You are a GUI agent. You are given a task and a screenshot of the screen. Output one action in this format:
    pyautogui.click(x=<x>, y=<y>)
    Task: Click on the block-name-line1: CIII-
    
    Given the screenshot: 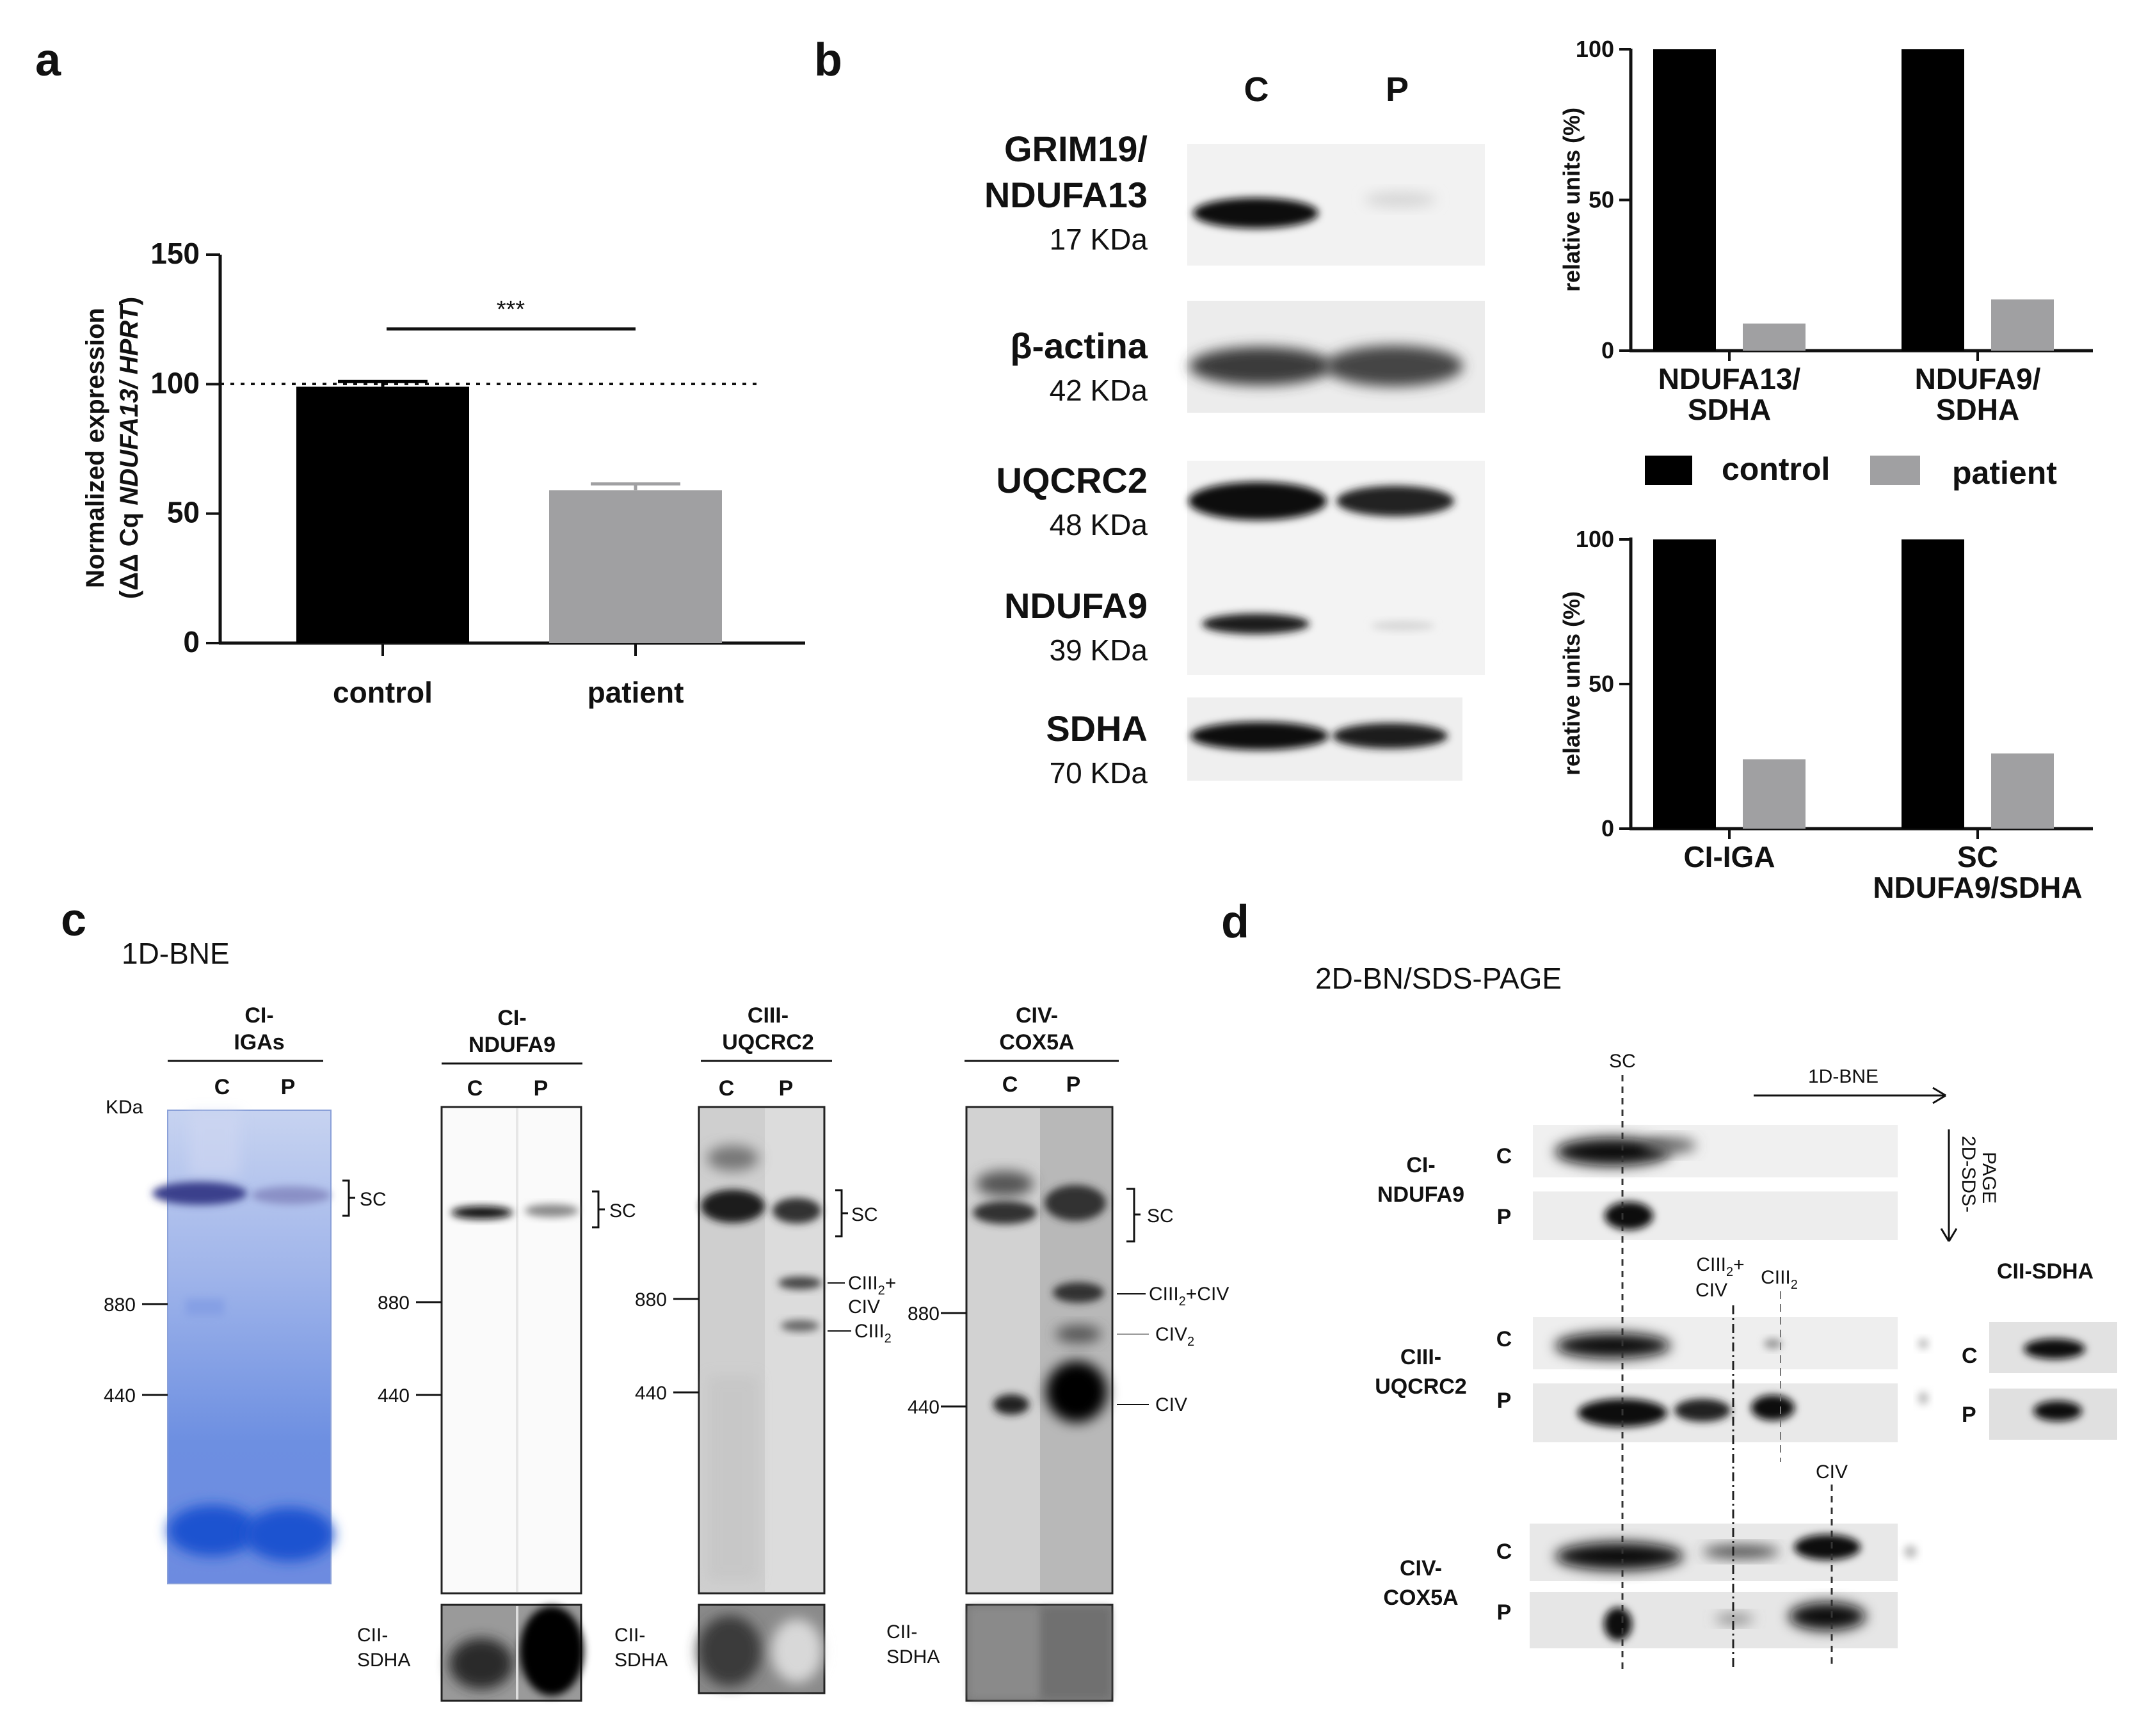 What is the action you would take?
    pyautogui.click(x=1420, y=1357)
    